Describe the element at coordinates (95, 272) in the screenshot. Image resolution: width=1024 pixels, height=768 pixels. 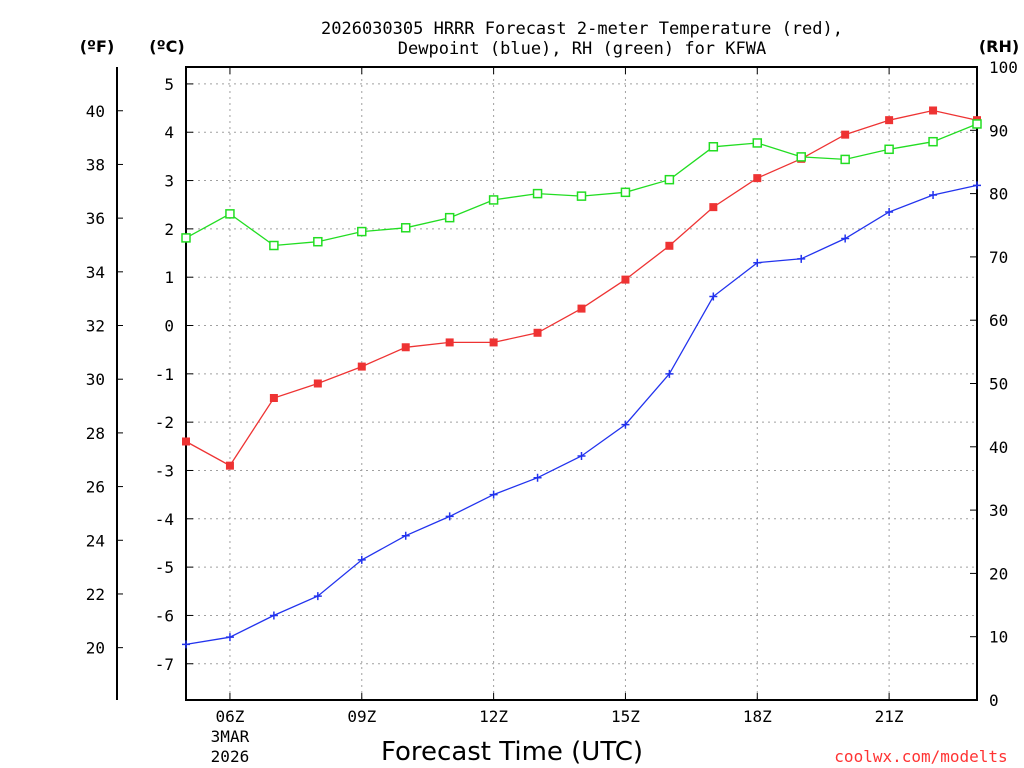
I see `fahrenheit-tick-label: 34` at that location.